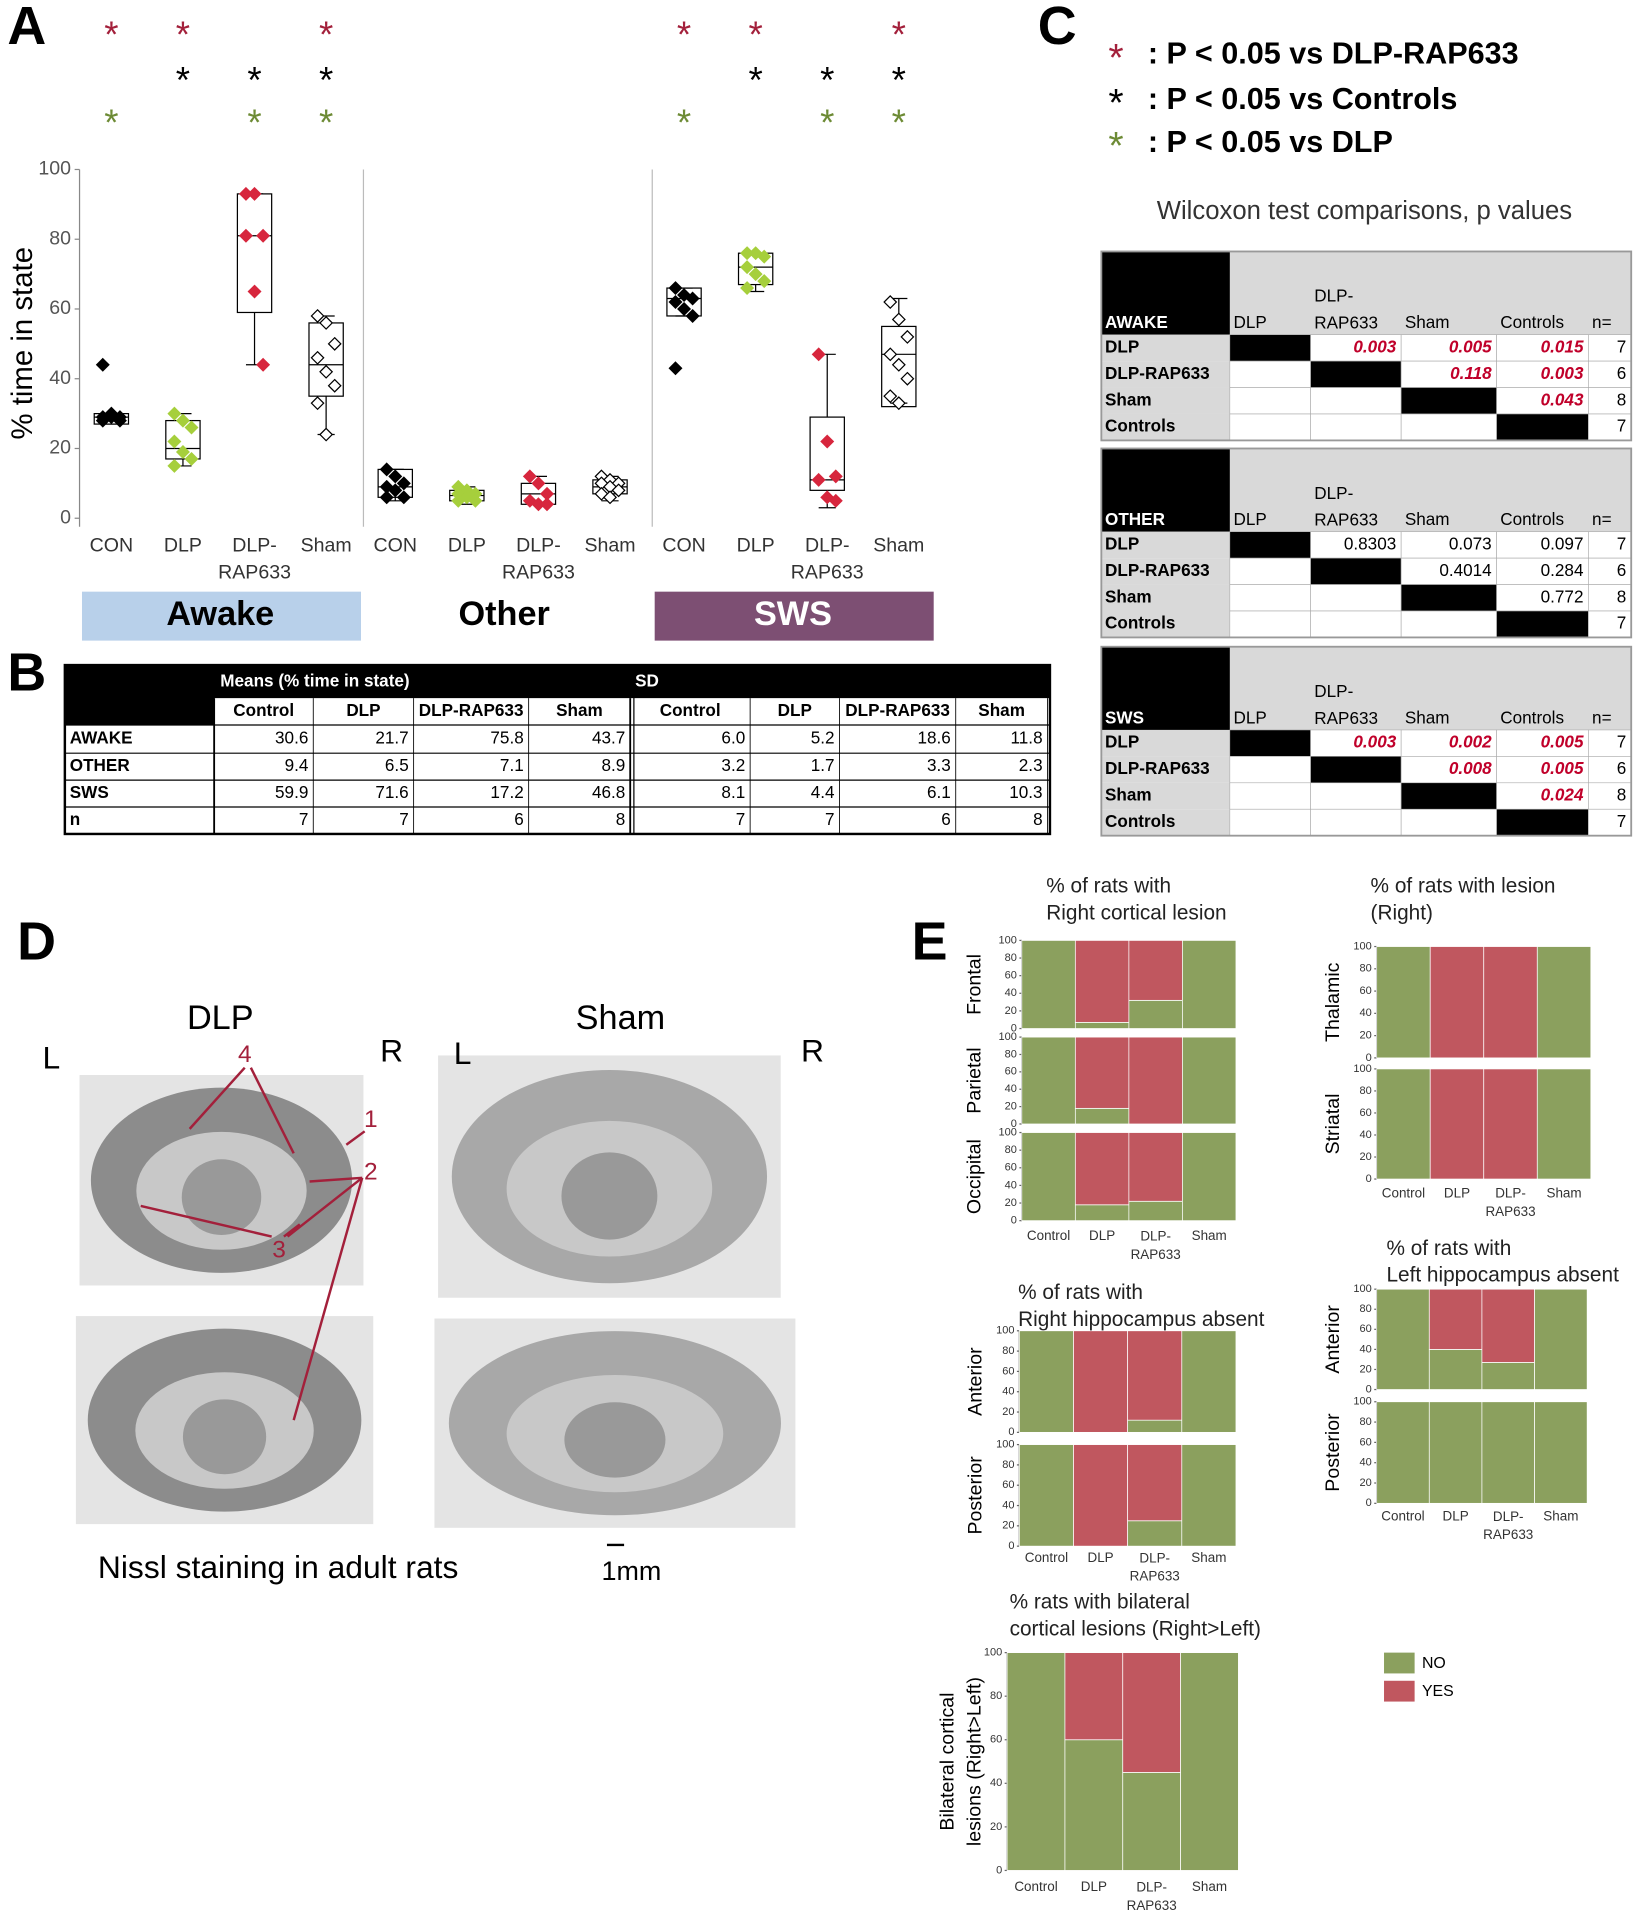  What do you see at coordinates (615, 1440) in the screenshot?
I see `brain-core` at bounding box center [615, 1440].